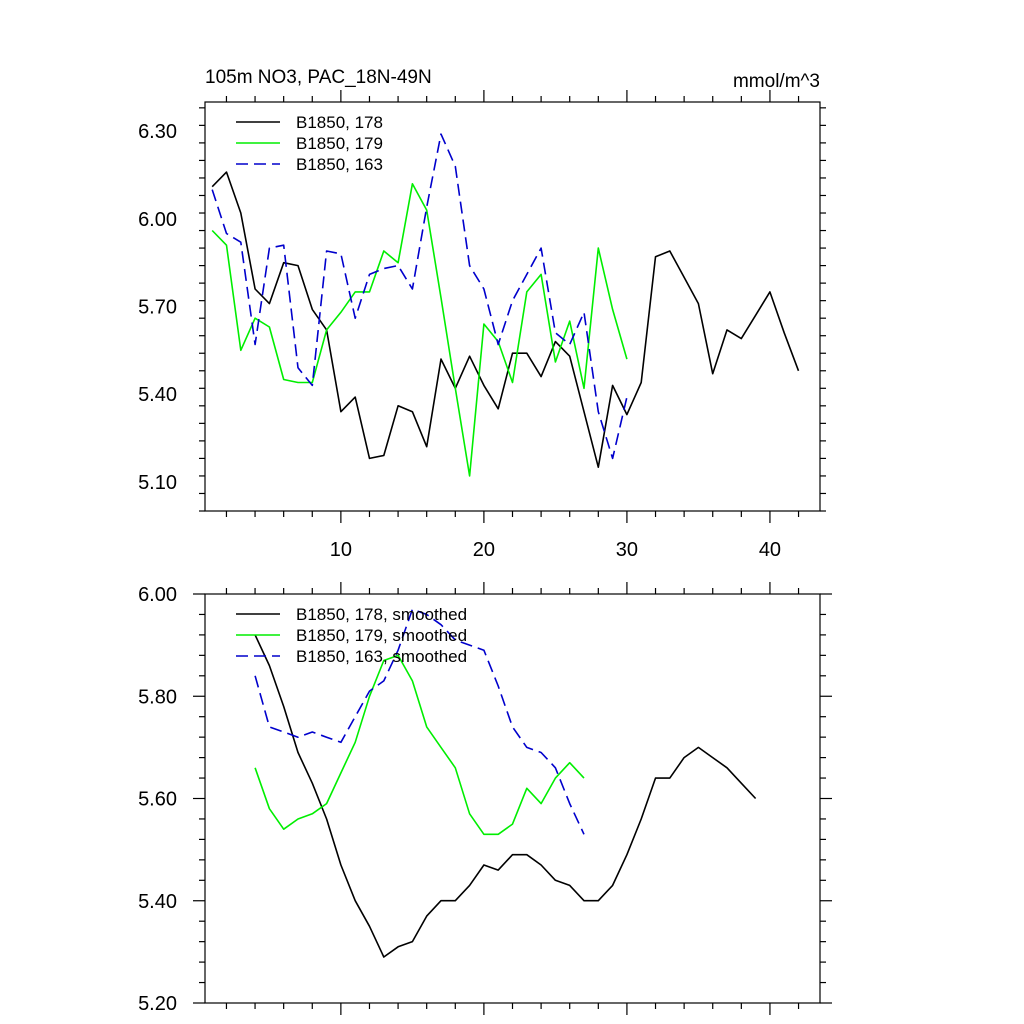  I want to click on legend-label: B1850, 178, so click(339, 122).